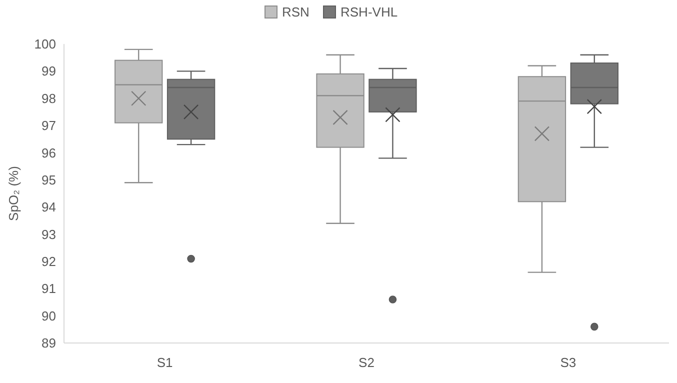  What do you see at coordinates (49, 126) in the screenshot?
I see `y-tick-label: 97` at bounding box center [49, 126].